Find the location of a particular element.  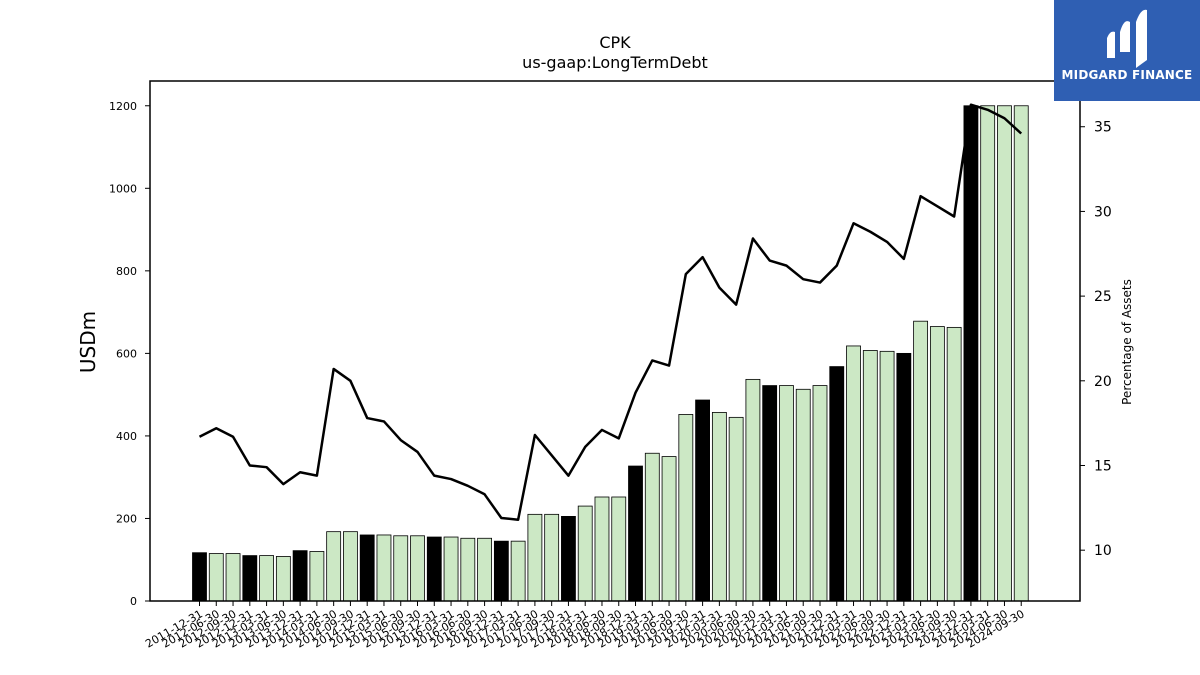

y-axis-label-right: Percentage of Assets is located at coordinates (1127, 342).